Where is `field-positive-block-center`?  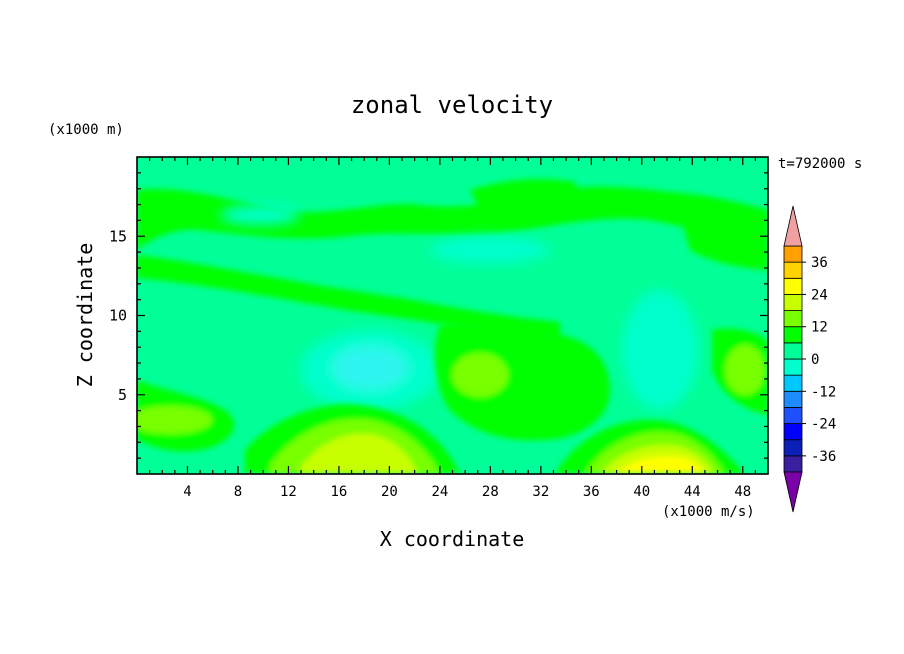
field-positive-block-center is located at coordinates (522, 382).